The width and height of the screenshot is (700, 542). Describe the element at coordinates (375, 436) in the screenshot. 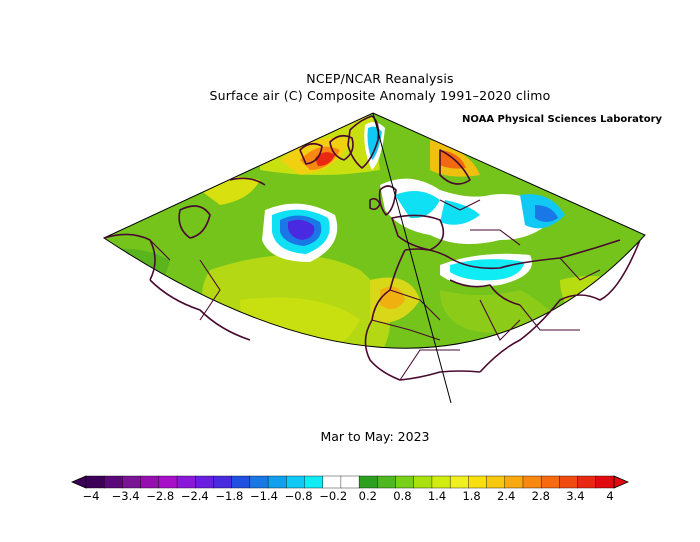

I see `period-label: Mar to May: 2023` at that location.